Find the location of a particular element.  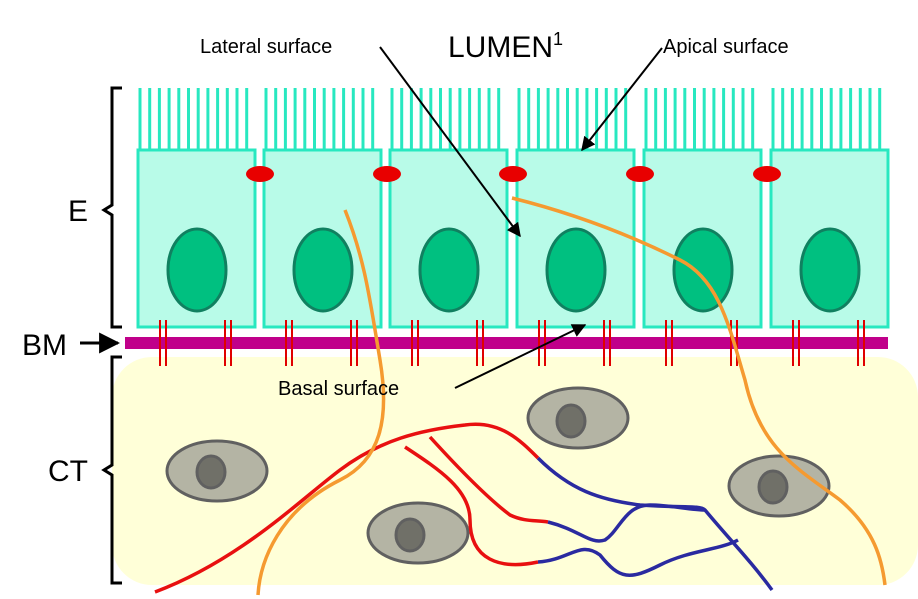

lumen-text: LUMEN is located at coordinates (500, 47).